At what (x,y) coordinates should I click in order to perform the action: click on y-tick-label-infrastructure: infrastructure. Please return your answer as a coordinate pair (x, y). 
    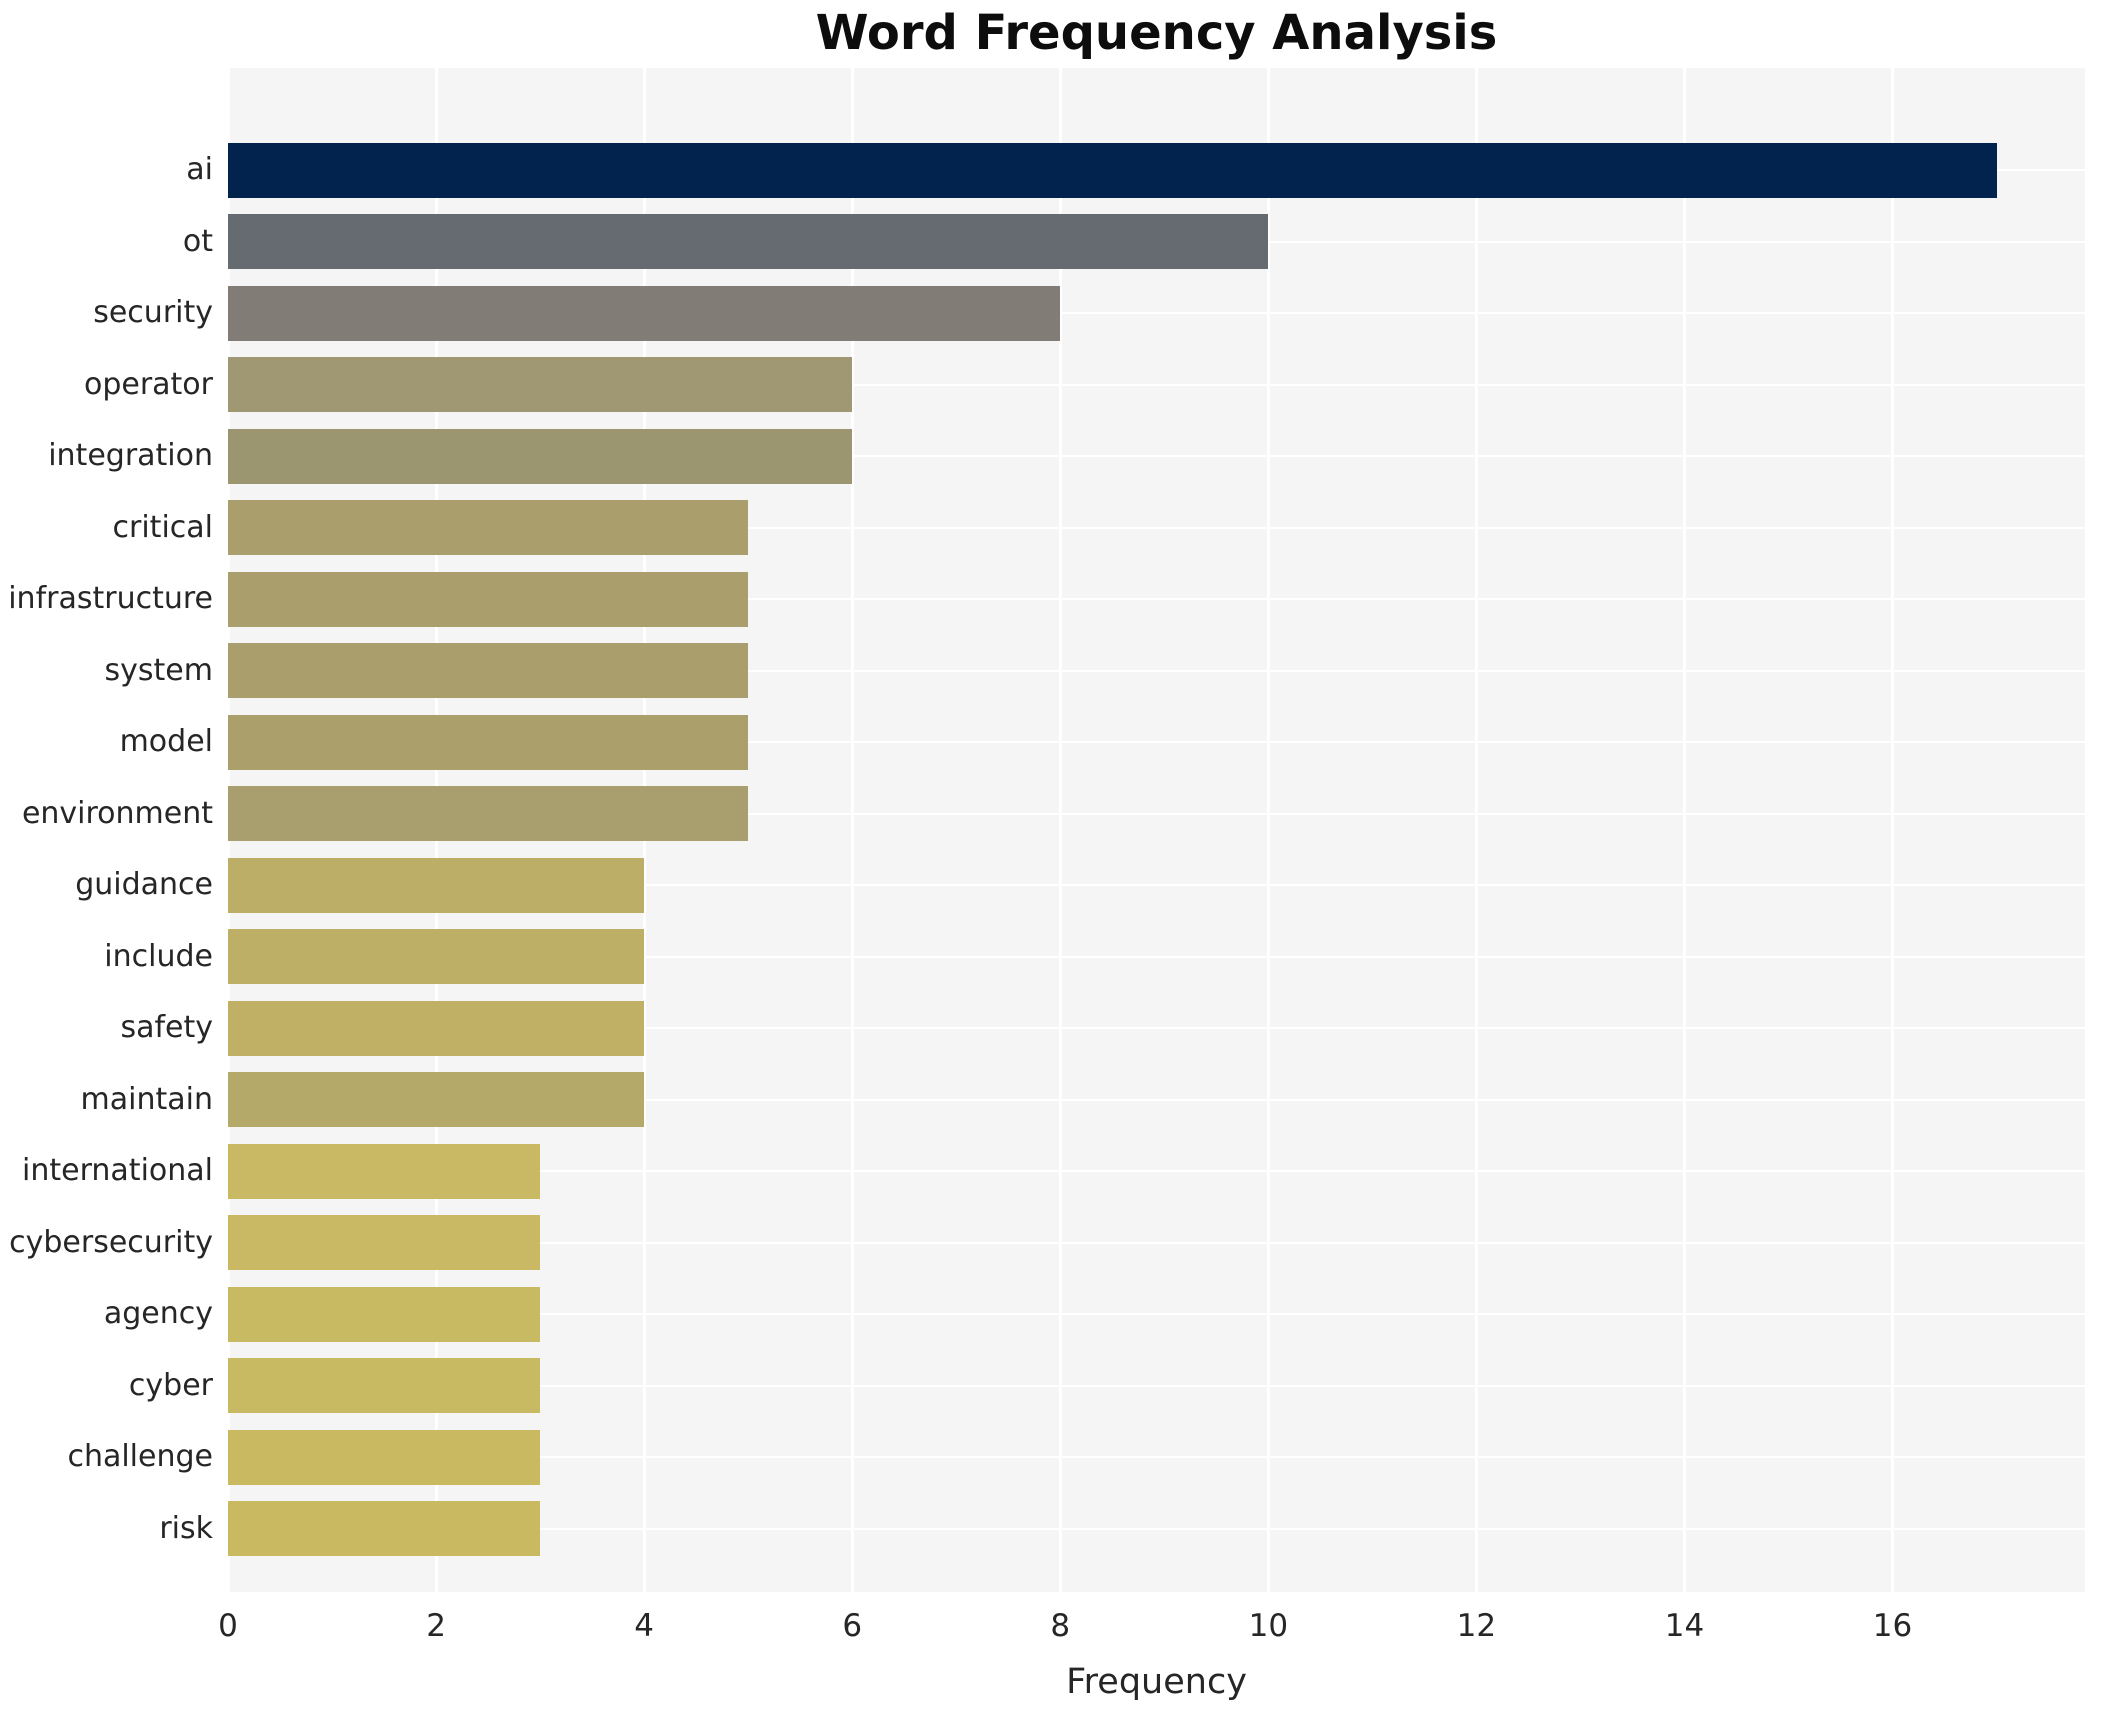
    Looking at the image, I should click on (110, 598).